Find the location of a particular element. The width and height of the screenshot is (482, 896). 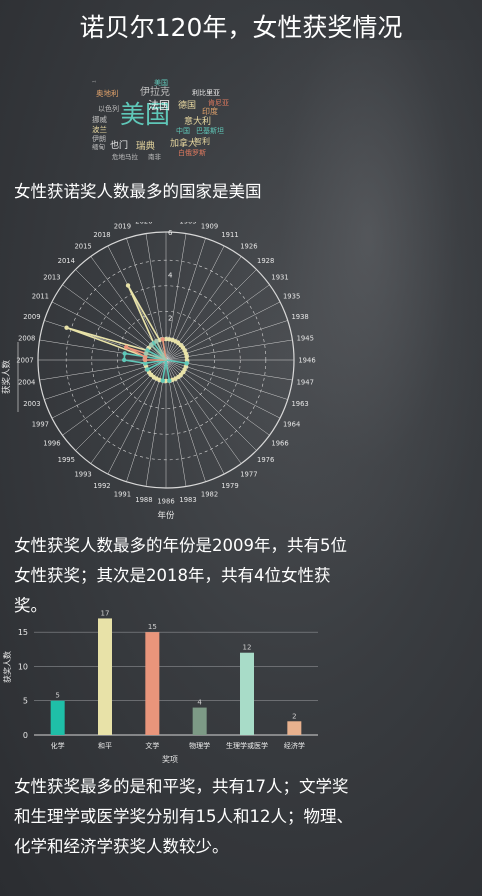

wordcloud-word: 智利 is located at coordinates (202, 141).